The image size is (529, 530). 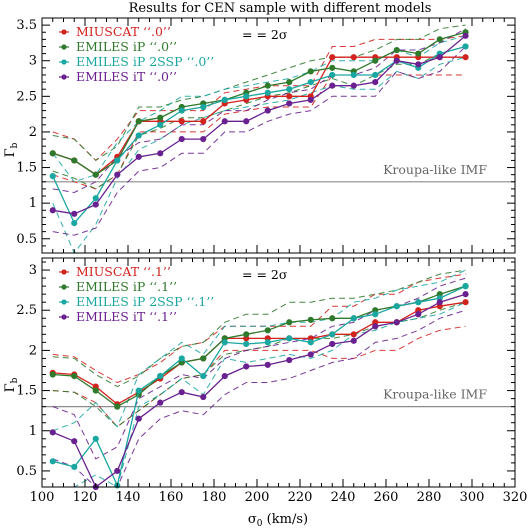 What do you see at coordinates (171, 497) in the screenshot?
I see `x-tick-label: 160` at bounding box center [171, 497].